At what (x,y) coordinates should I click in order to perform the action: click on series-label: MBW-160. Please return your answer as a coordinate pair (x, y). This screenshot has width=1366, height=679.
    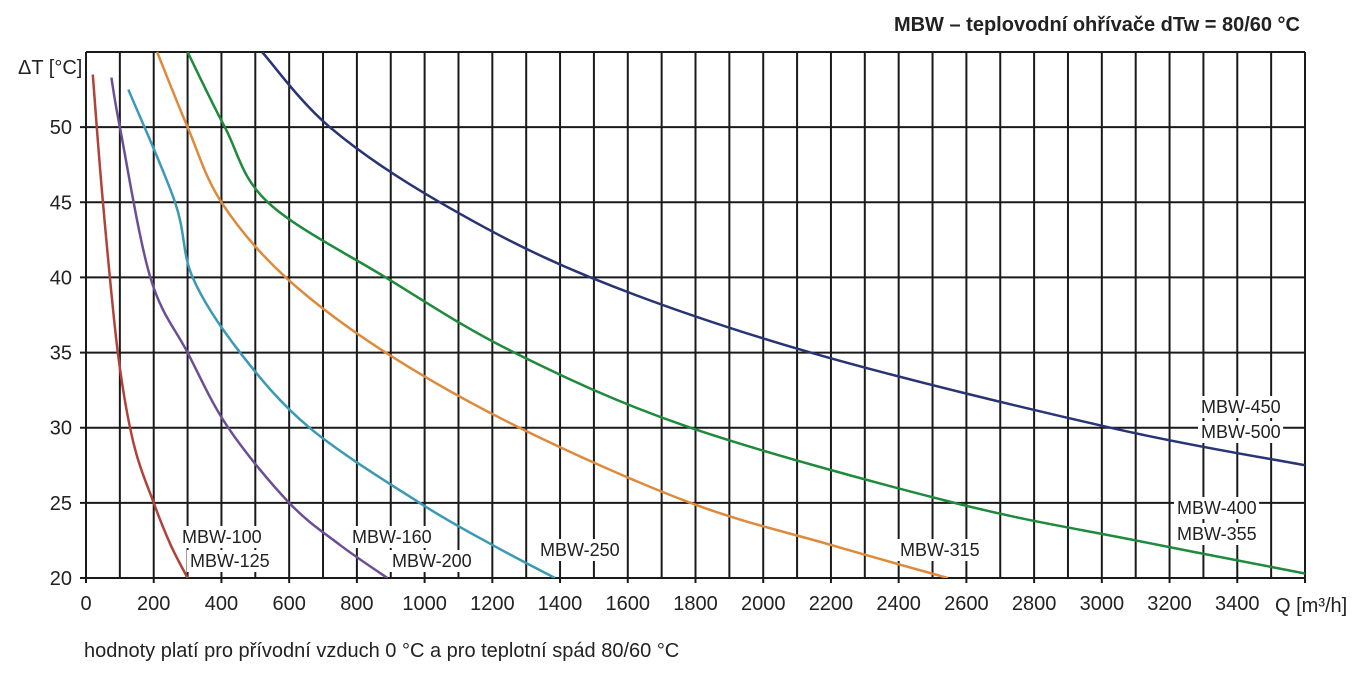
    Looking at the image, I should click on (392, 537).